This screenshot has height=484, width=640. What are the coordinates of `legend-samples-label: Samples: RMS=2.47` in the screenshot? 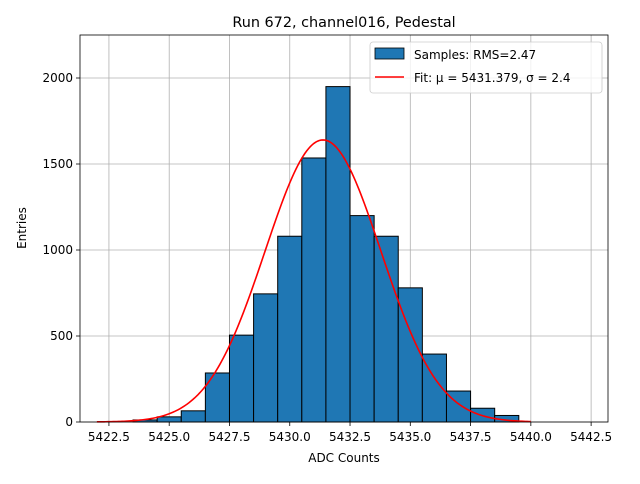 It's located at (475, 55).